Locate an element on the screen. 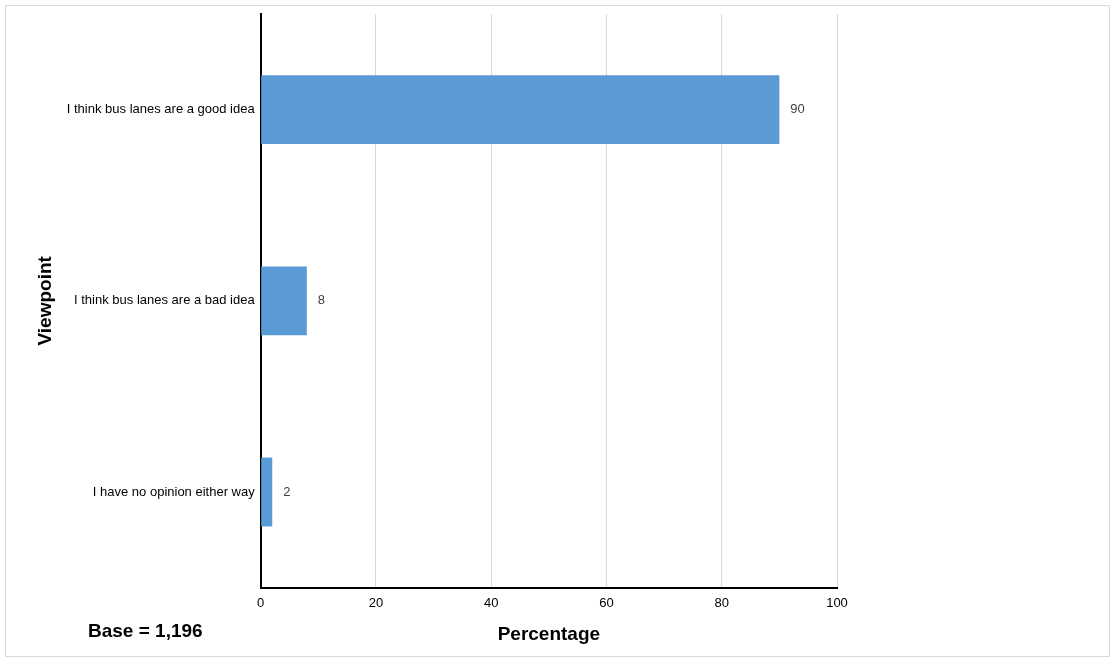 The image size is (1115, 662). x-tick-label: 60 is located at coordinates (606, 602).